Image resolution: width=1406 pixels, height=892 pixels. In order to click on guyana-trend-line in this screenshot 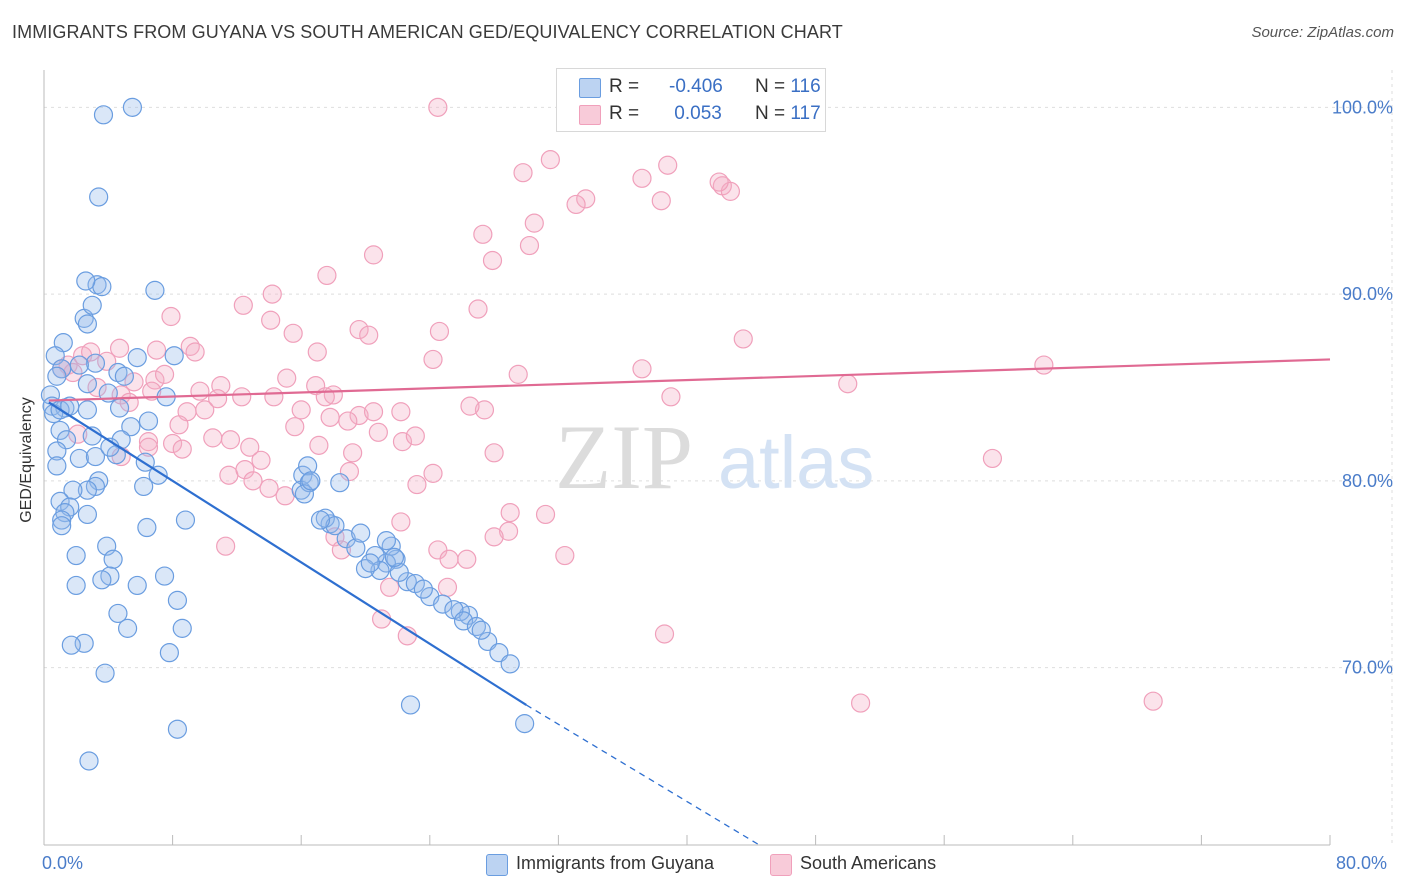, I will do `click(287, 553)`.